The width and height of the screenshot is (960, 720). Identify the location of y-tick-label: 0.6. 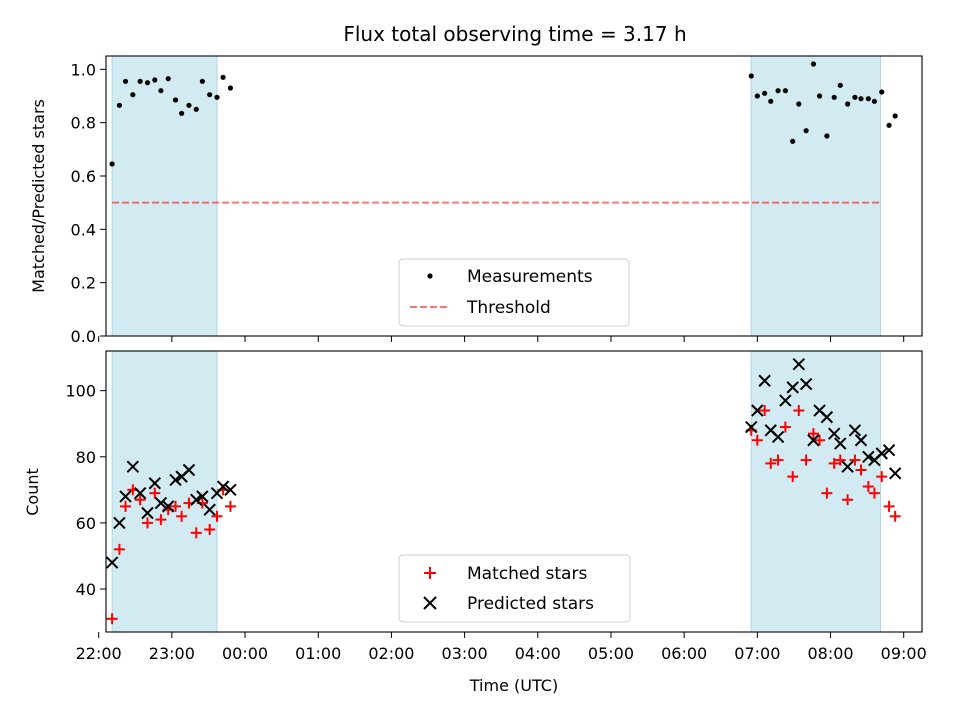
(83, 176).